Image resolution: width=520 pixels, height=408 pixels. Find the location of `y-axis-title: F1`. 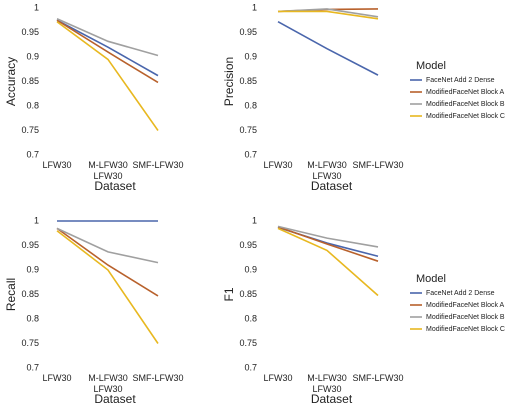

y-axis-title: F1 is located at coordinates (229, 294).